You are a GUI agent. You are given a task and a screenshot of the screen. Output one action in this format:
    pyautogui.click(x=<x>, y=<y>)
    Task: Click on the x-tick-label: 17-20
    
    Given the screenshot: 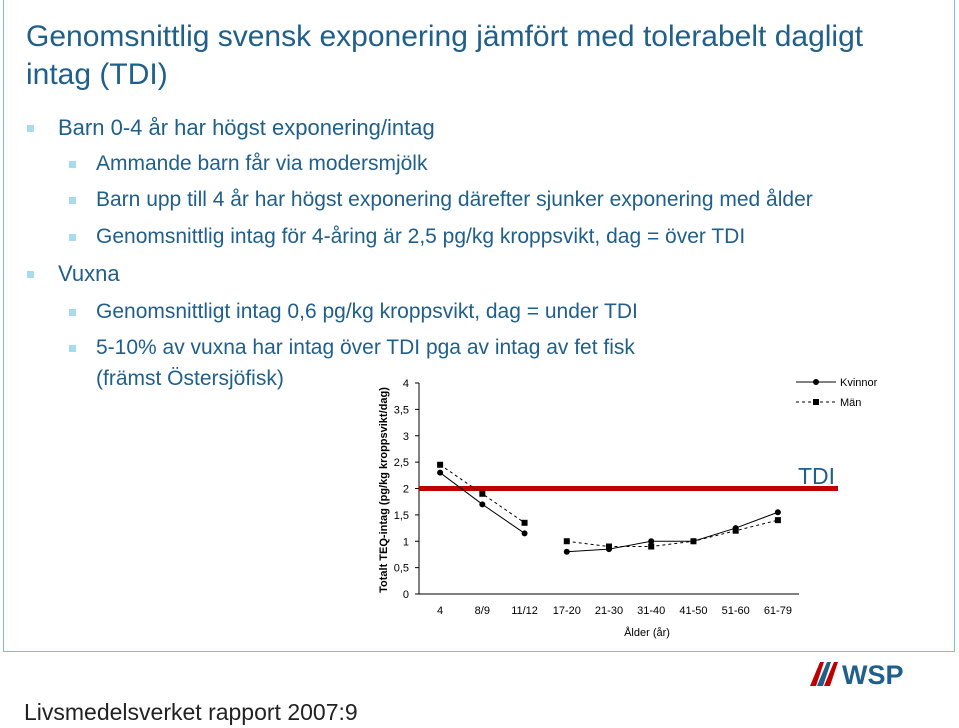 What is the action you would take?
    pyautogui.click(x=567, y=611)
    